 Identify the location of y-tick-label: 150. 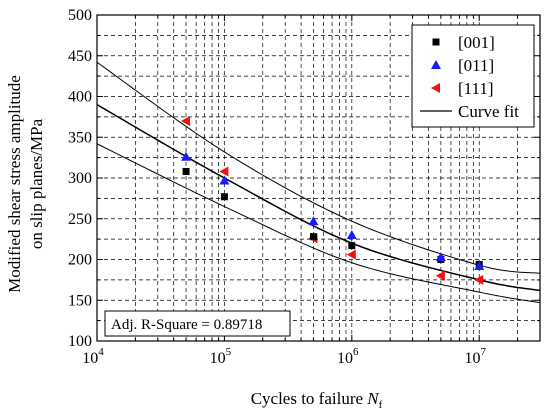
(80, 300).